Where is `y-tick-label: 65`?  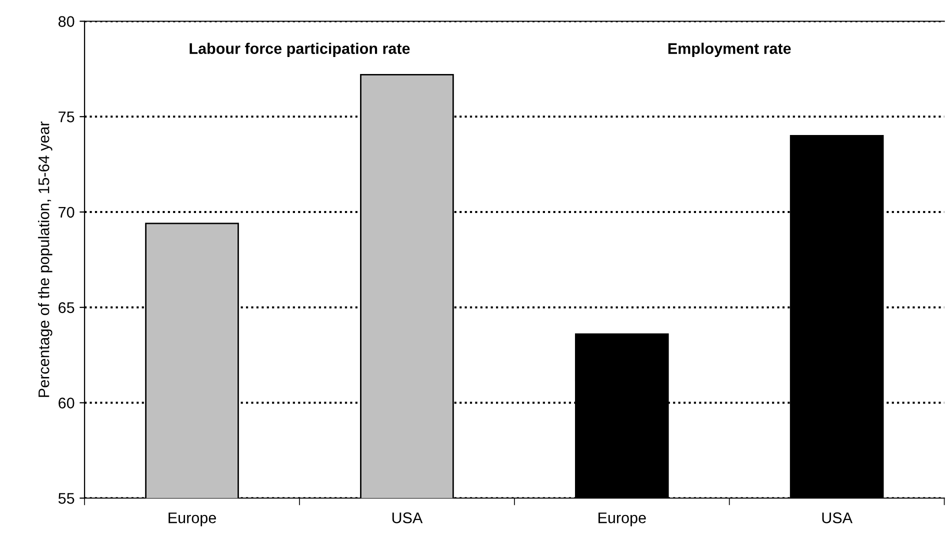 y-tick-label: 65 is located at coordinates (66, 308).